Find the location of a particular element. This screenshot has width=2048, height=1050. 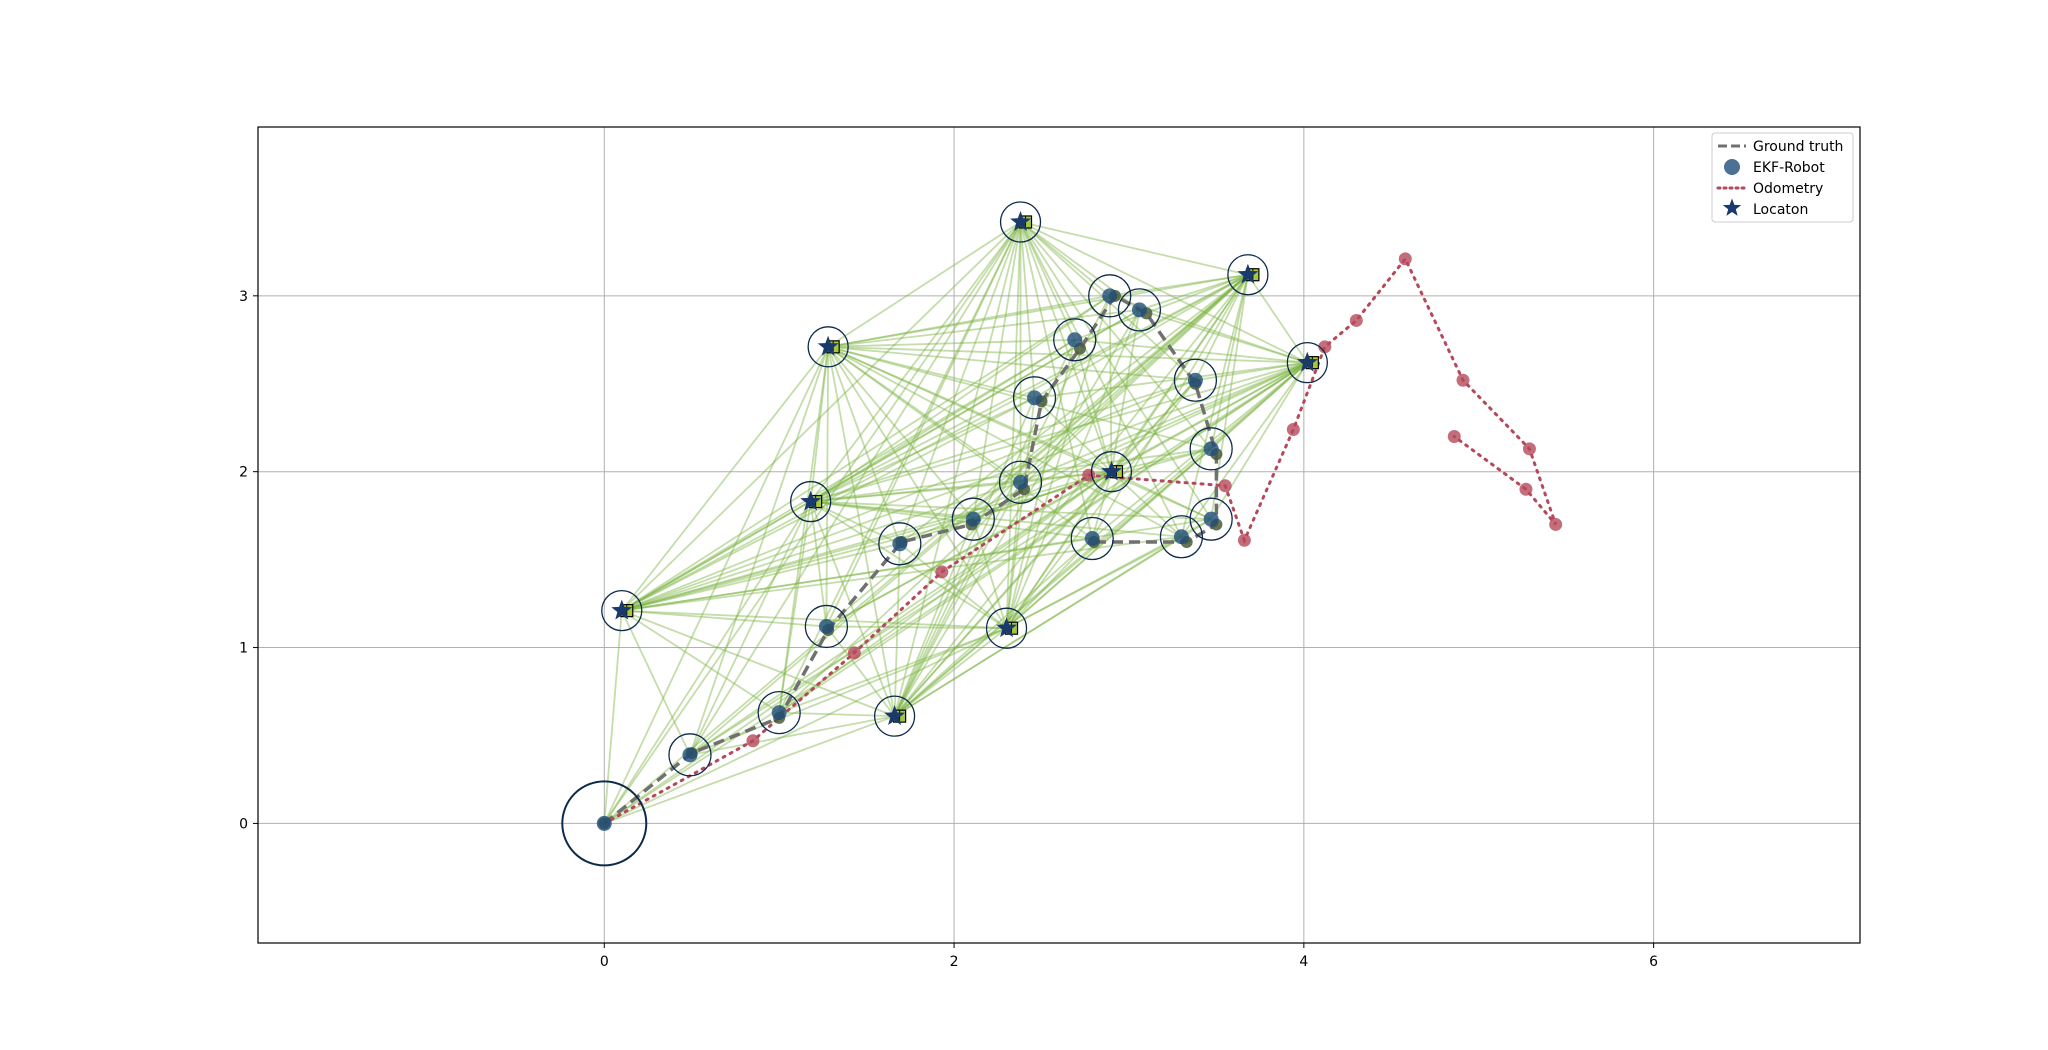

x-tick-label: 0 is located at coordinates (604, 962).